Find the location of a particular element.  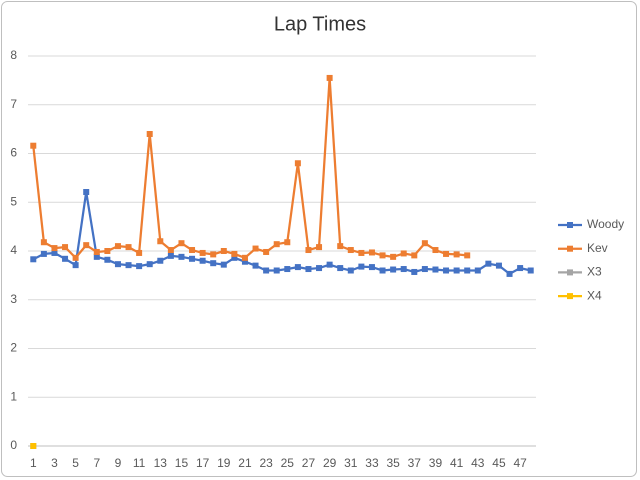

y-tick-label: 5 is located at coordinates (13, 201).